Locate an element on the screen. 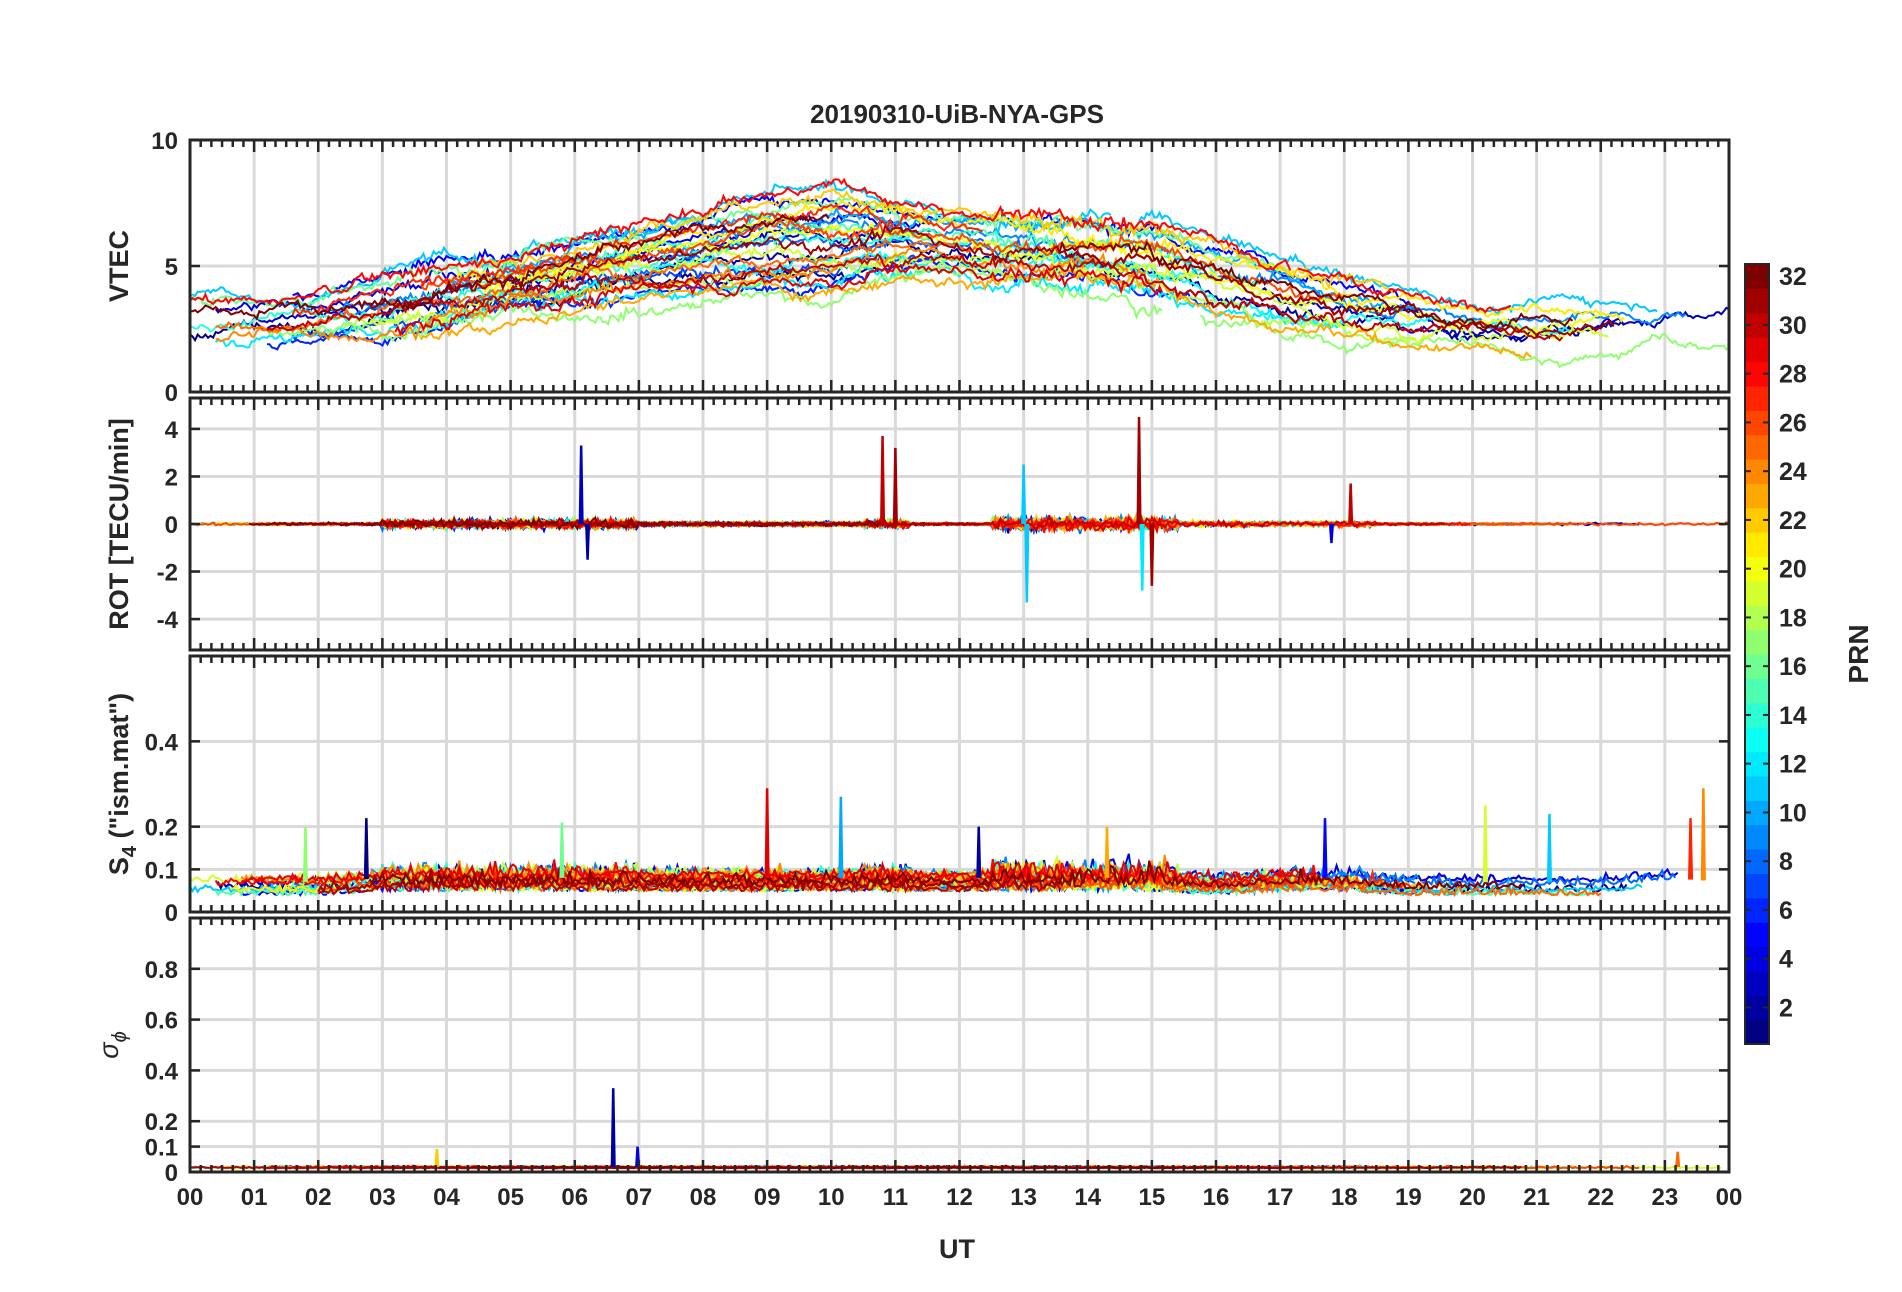  colorbar-tick-label: 22 is located at coordinates (1793, 521).